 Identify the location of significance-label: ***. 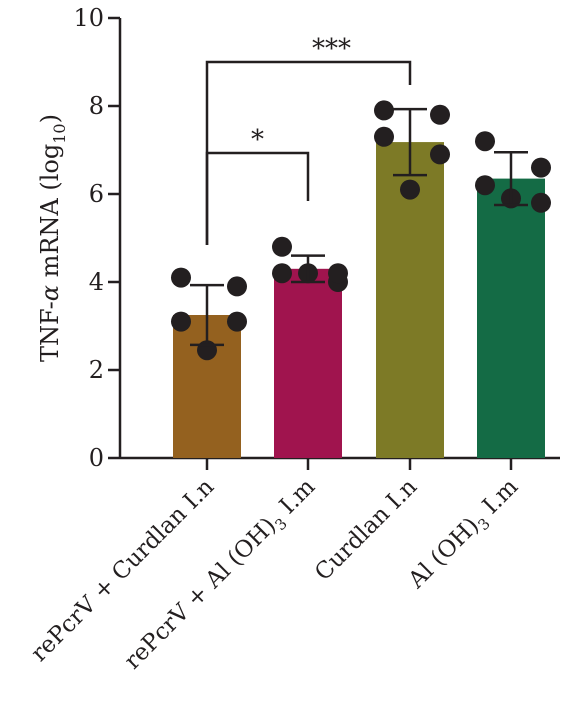
(331, 49).